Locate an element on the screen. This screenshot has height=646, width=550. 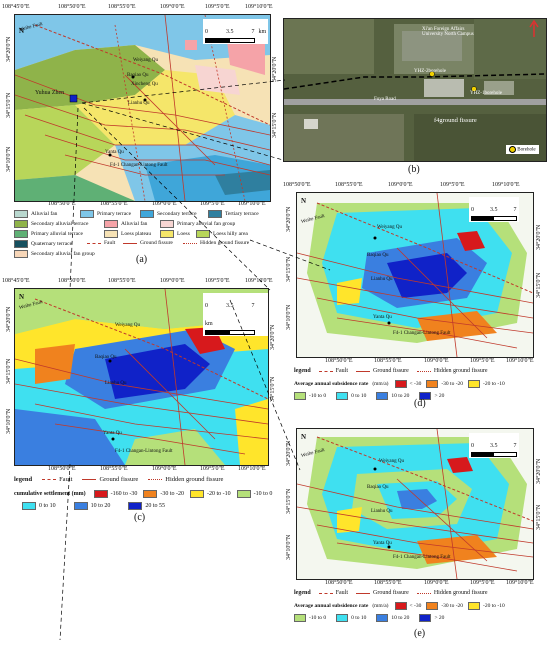
scale-c-zero: 0 is located at coordinates (206, 306).